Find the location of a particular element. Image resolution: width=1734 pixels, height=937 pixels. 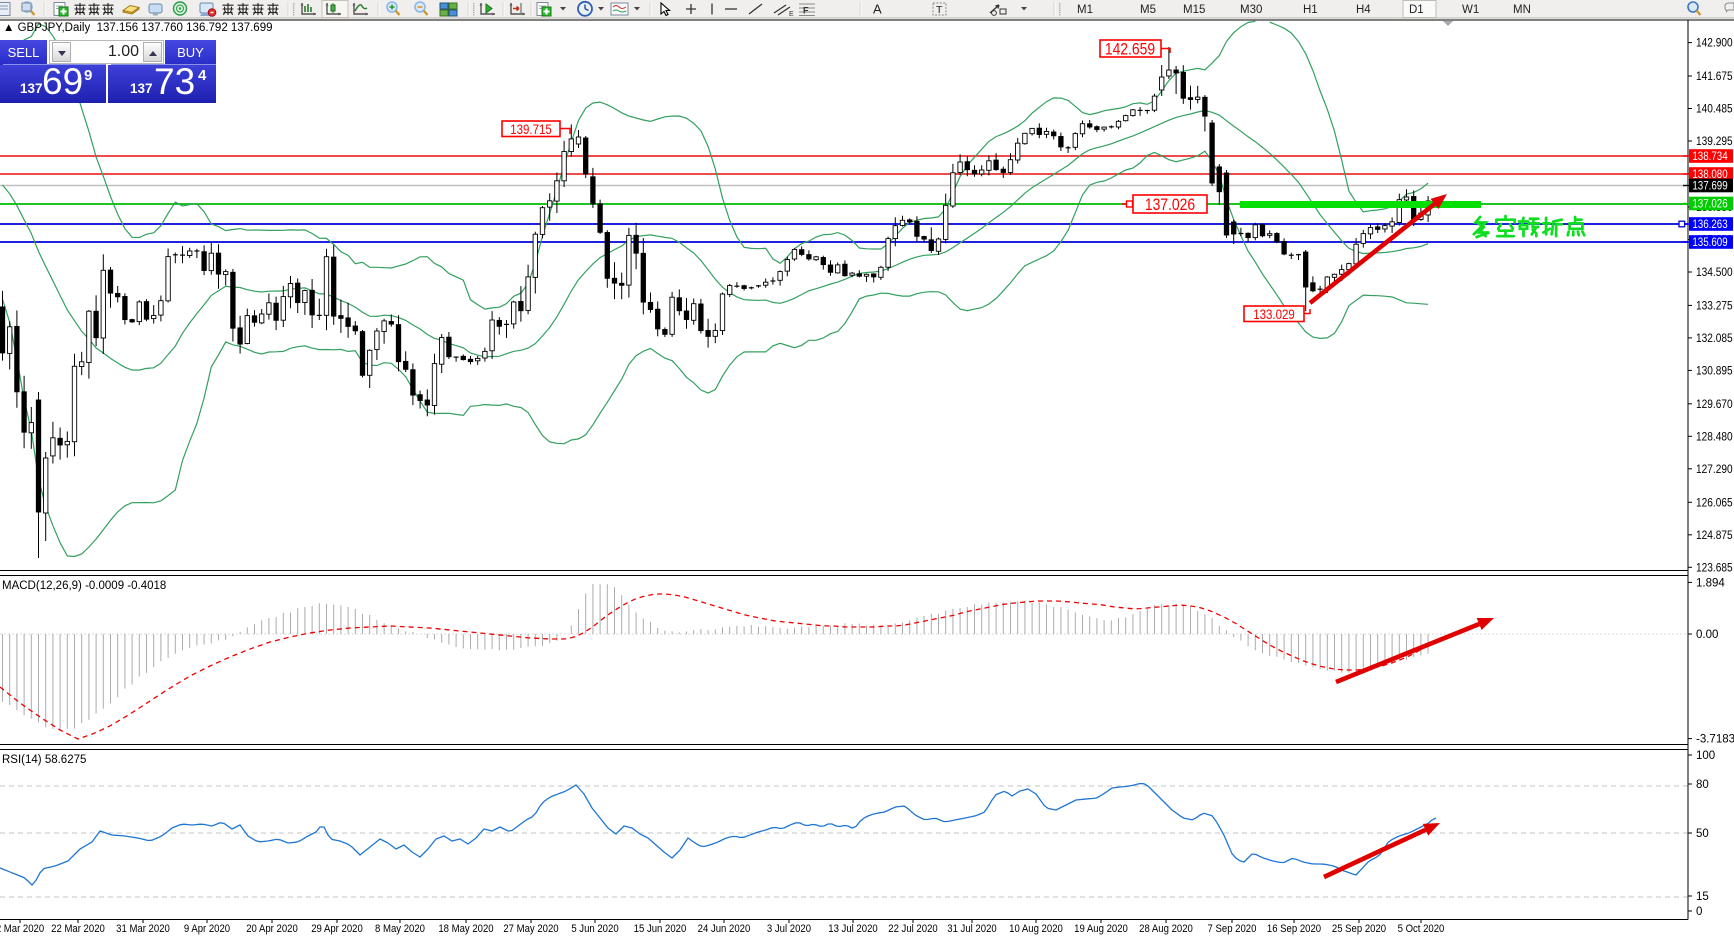

svg-text: 135.609 is located at coordinates (1709, 243).